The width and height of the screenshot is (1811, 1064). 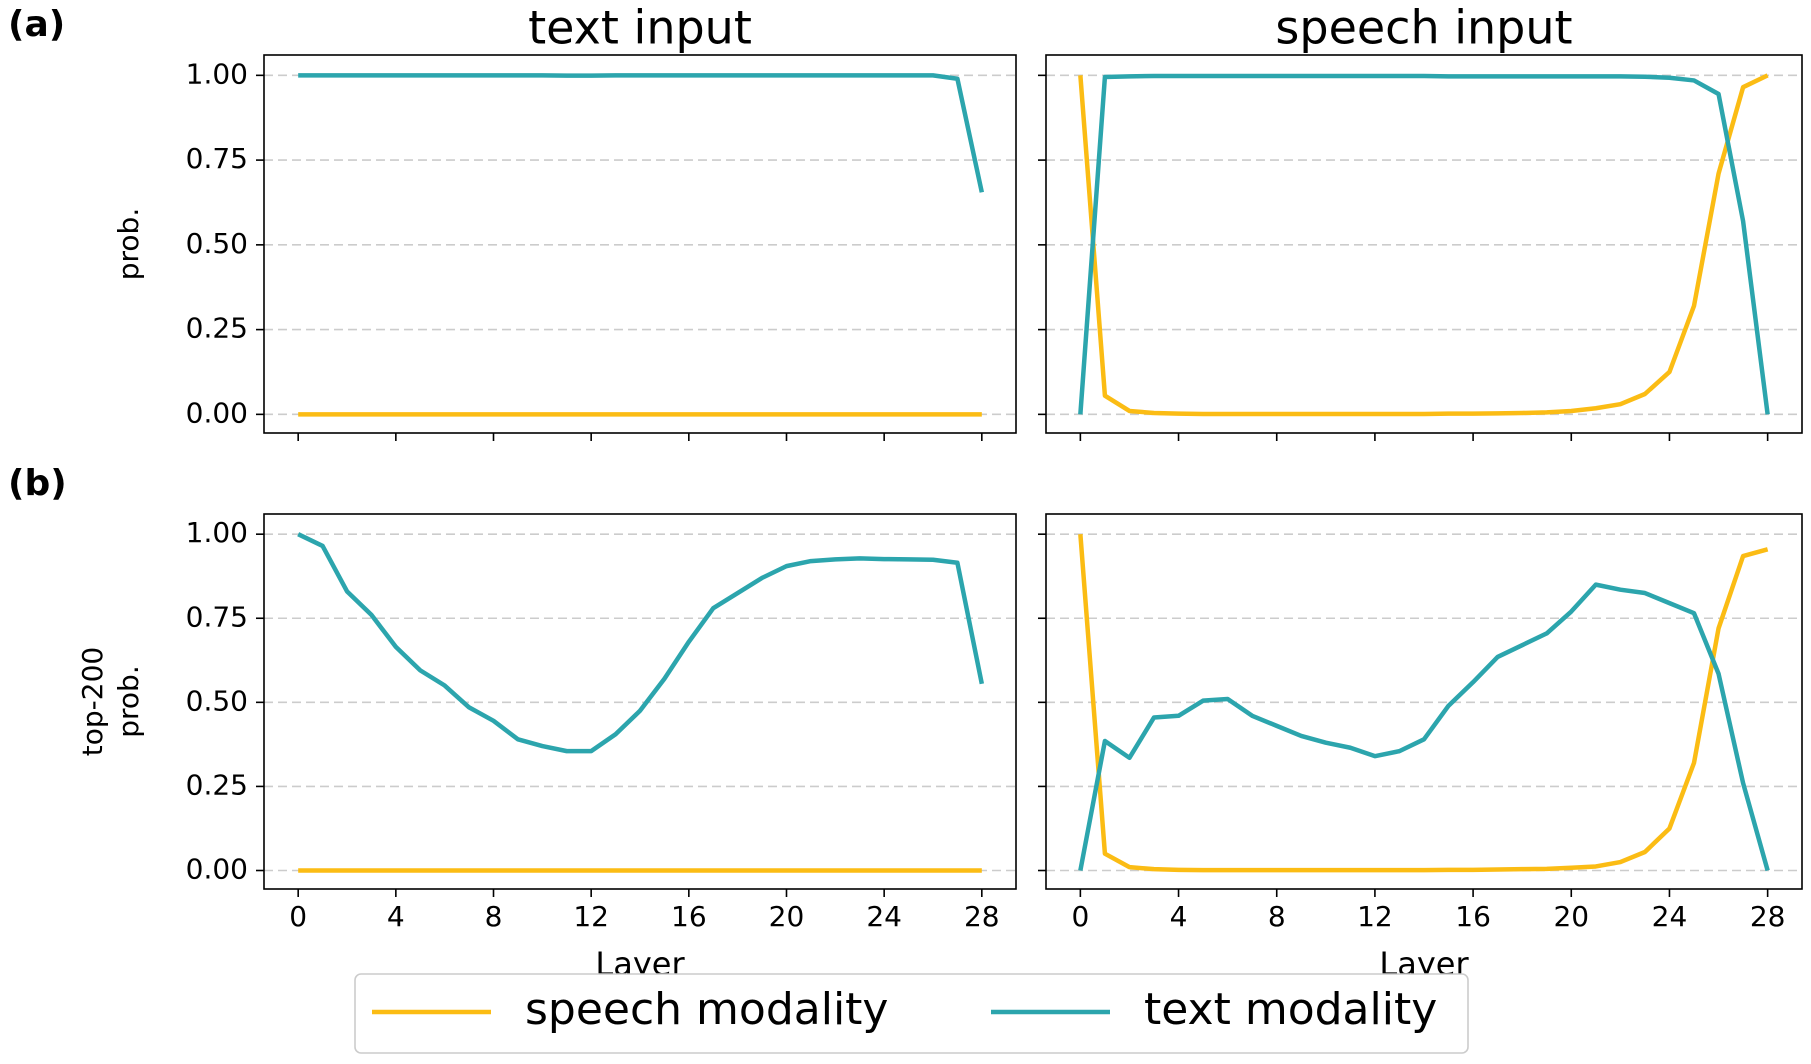 What do you see at coordinates (640, 28) in the screenshot?
I see `subplot-title: text input` at bounding box center [640, 28].